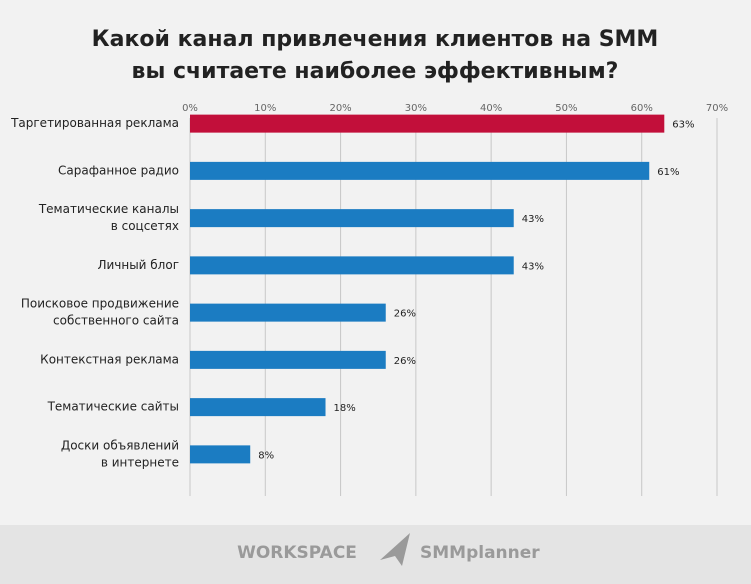 This screenshot has height=584, width=751. What do you see at coordinates (190, 108) in the screenshot?
I see `x-tick-label: 0%` at bounding box center [190, 108].